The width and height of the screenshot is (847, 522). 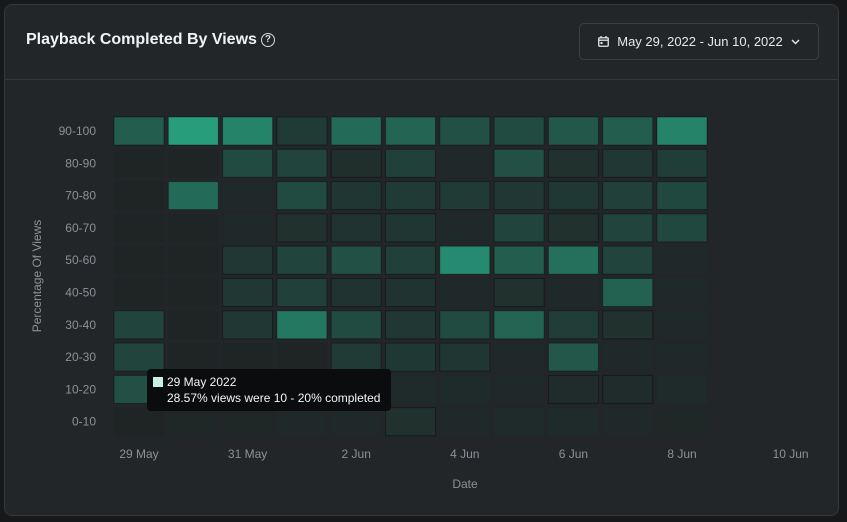 I want to click on question-circle-icon: ?, so click(x=267, y=40).